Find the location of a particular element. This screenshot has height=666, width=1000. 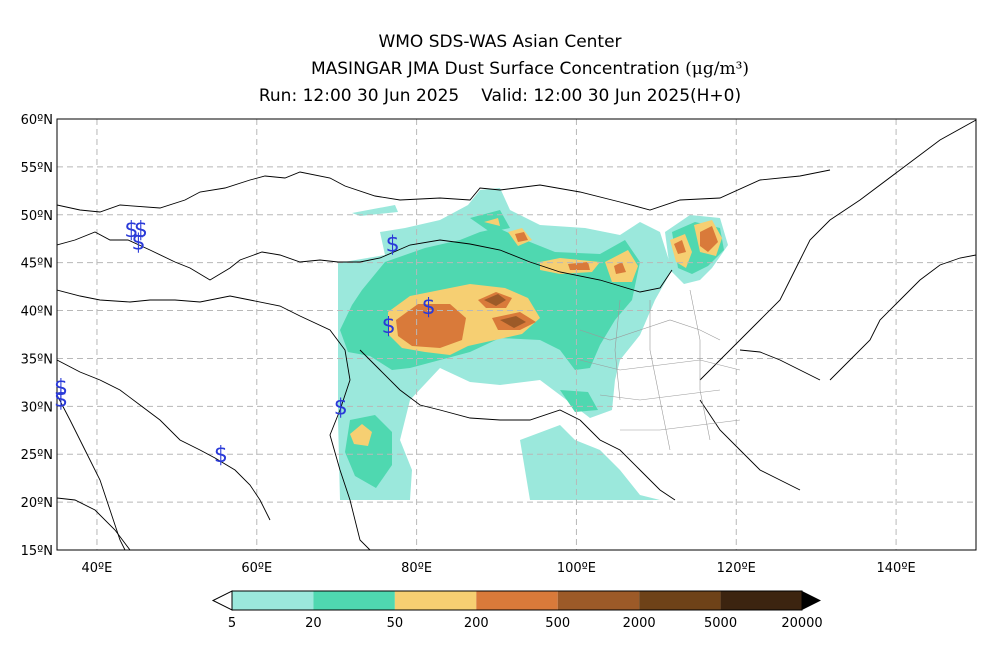

run-time: Run: 12:00 30 Jun 2025 is located at coordinates (359, 96).